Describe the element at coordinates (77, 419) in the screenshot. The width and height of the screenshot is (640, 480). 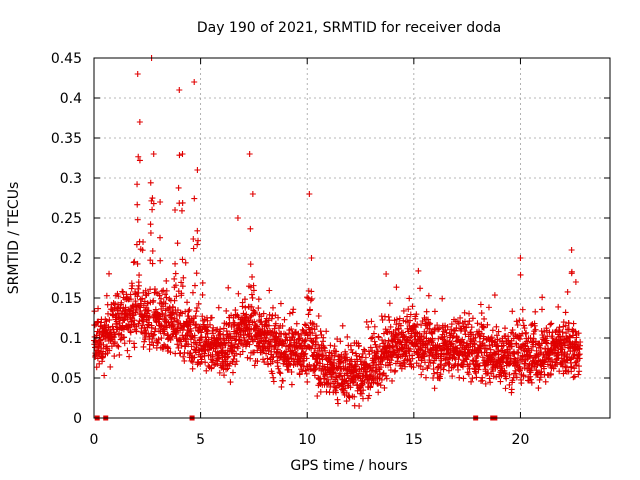
I see `y-tick-label: 0` at that location.